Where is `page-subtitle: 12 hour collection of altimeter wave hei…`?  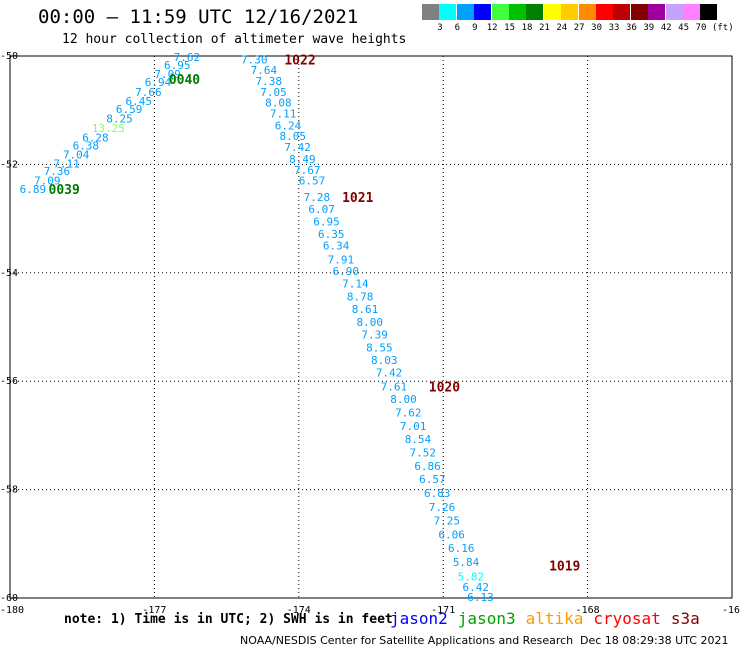 page-subtitle: 12 hour collection of altimeter wave hei… is located at coordinates (234, 39).